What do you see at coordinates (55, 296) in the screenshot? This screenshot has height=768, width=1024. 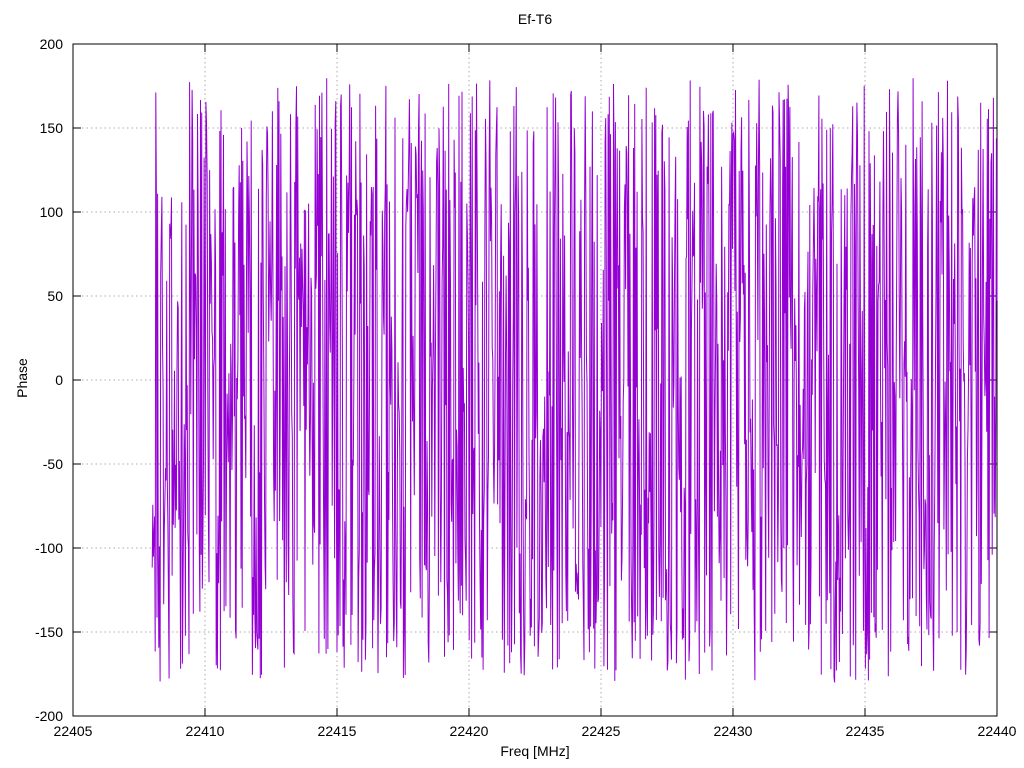 I see `y-tick-label: 50` at bounding box center [55, 296].